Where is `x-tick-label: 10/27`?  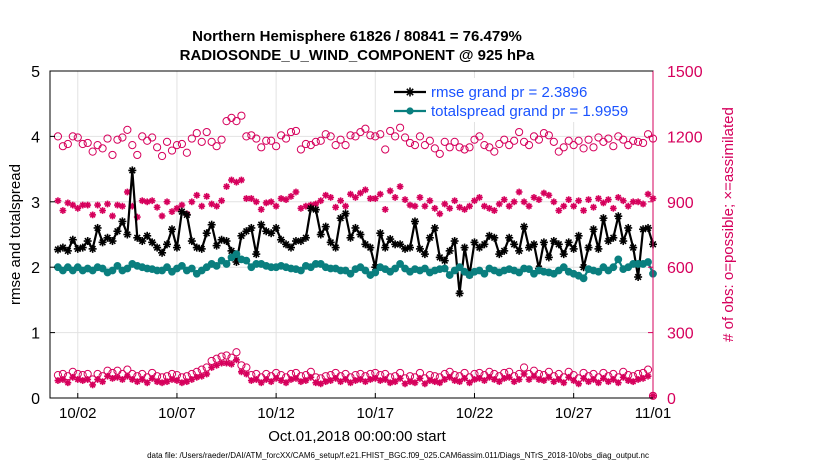
x-tick-label: 10/27 is located at coordinates (574, 413).